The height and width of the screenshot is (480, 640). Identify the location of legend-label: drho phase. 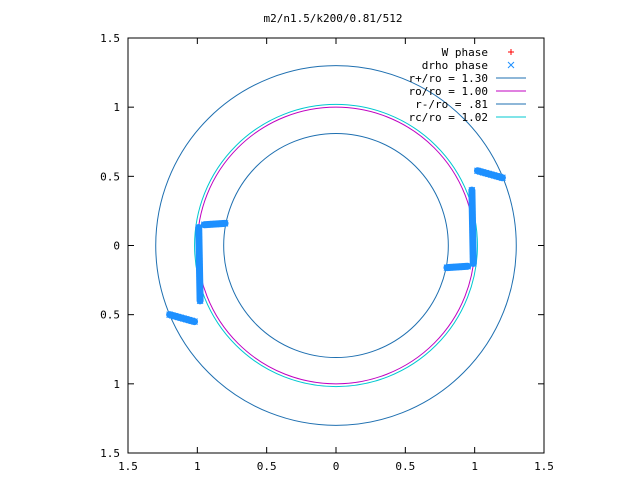
(455, 65).